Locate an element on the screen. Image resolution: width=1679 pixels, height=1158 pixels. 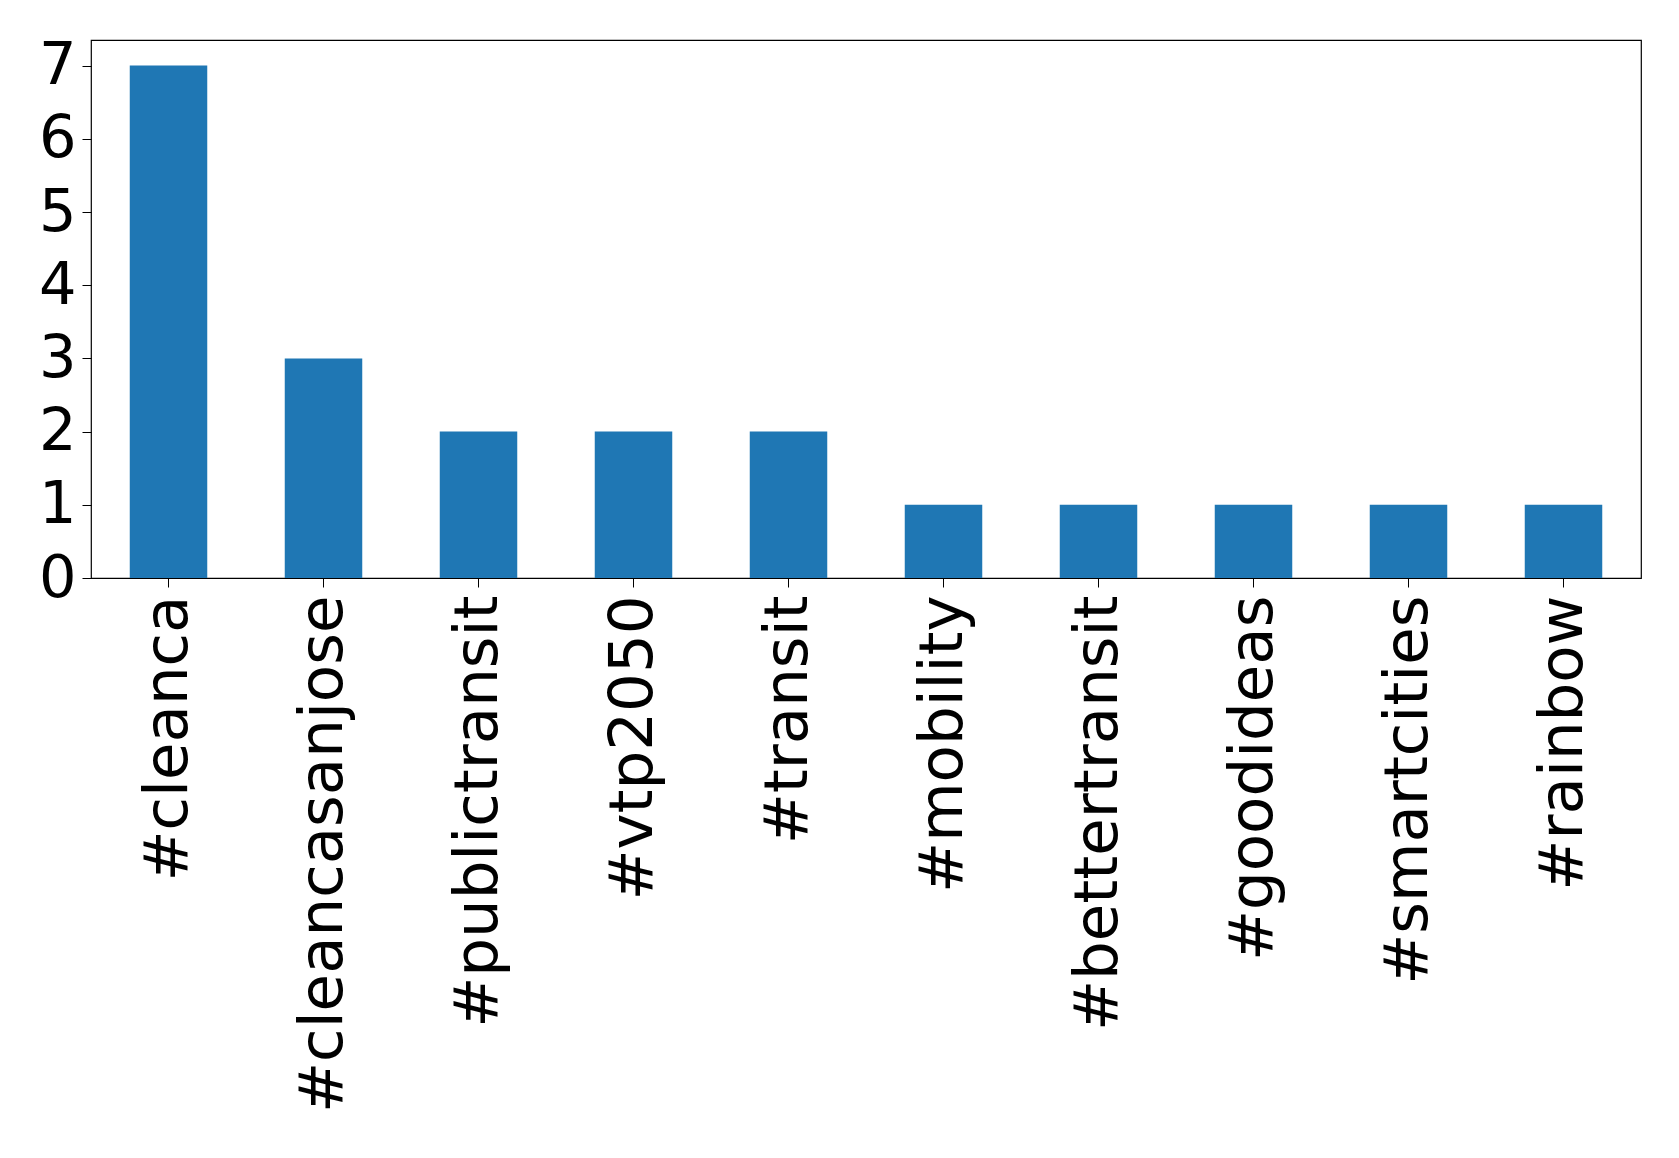
x-tick-label: #publictransit is located at coordinates (475, 811).